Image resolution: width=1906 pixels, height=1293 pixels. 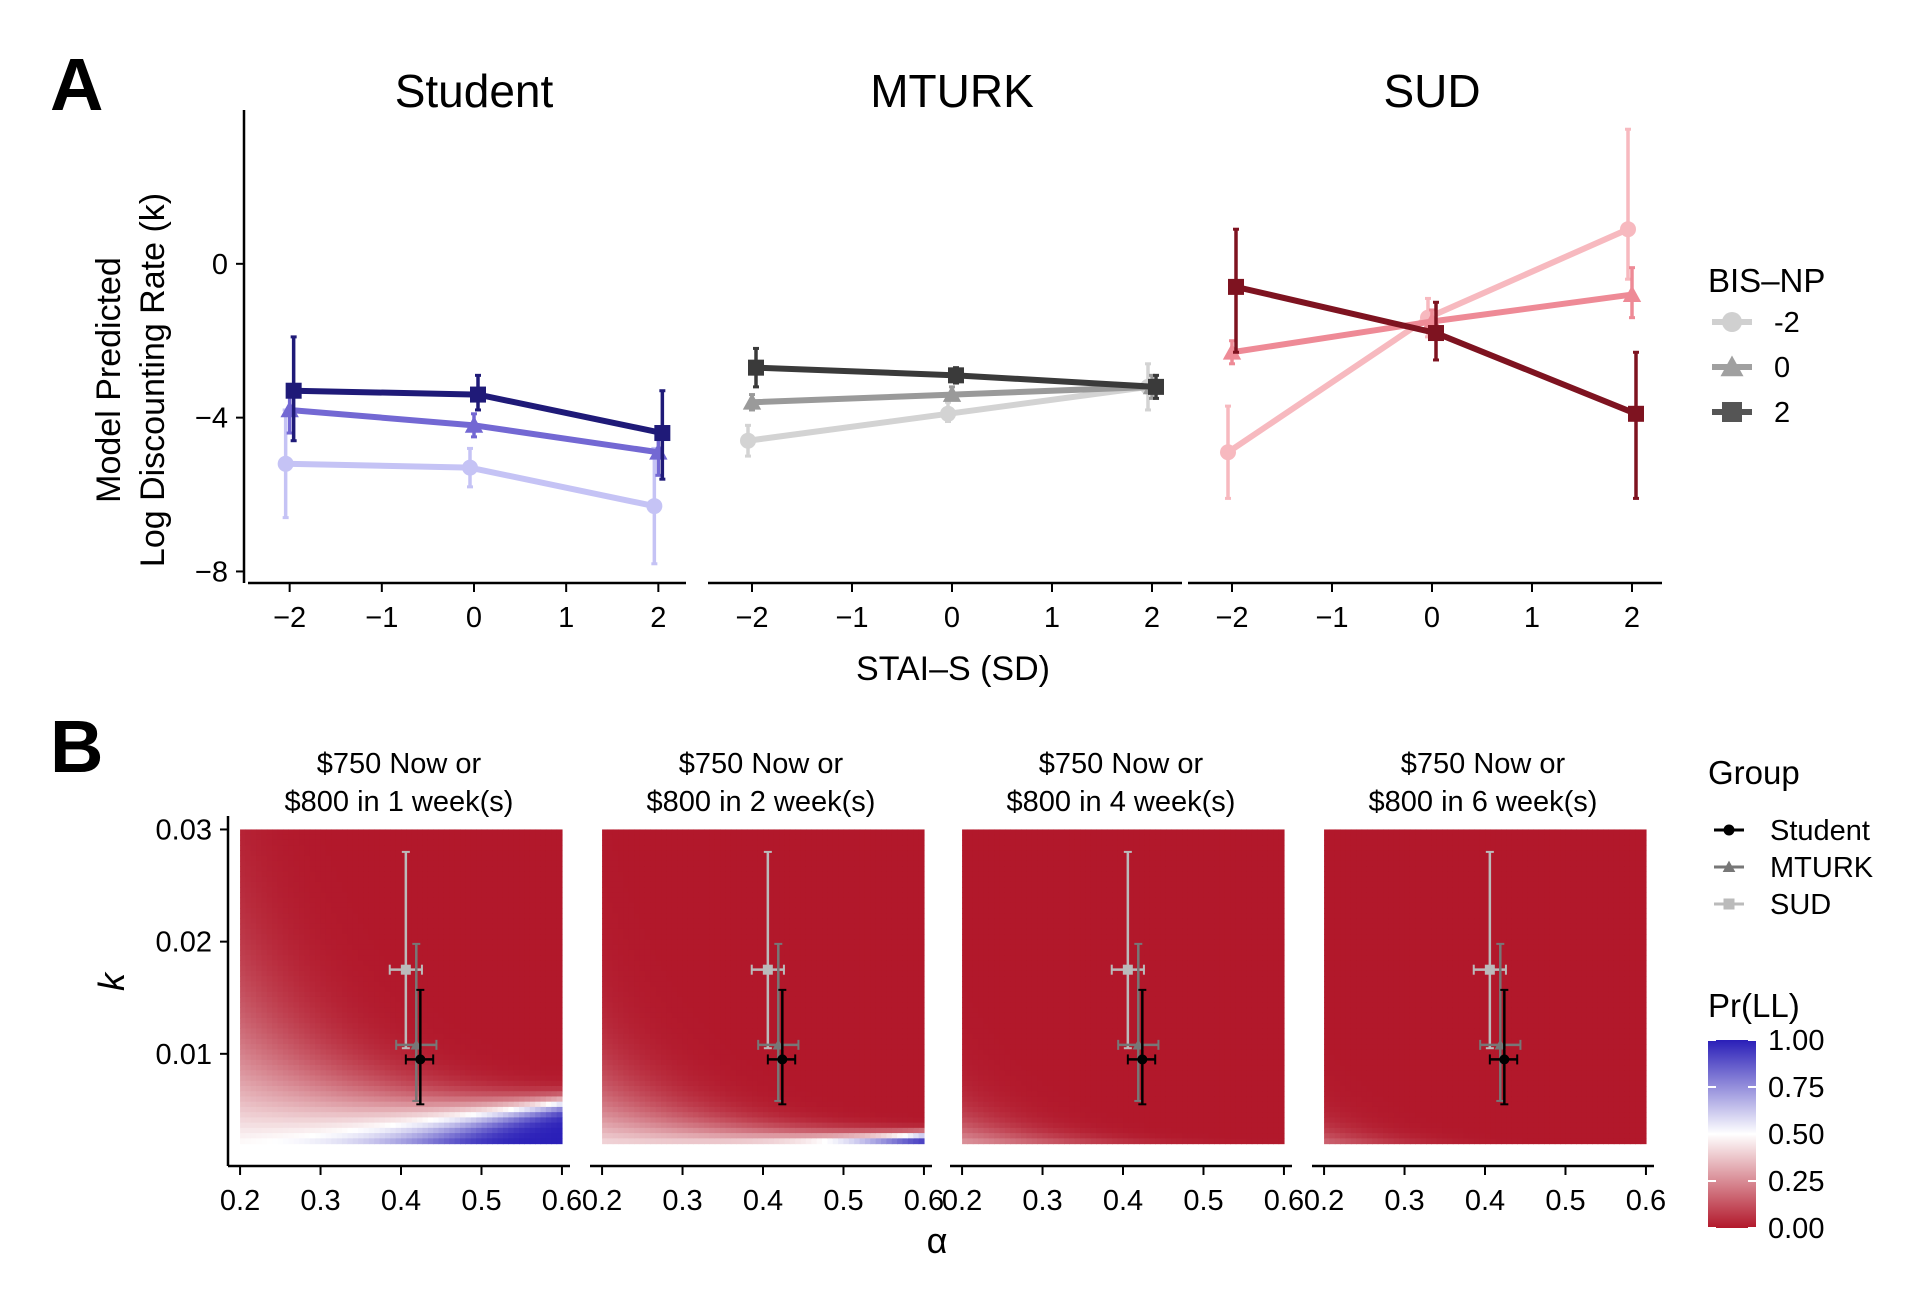 I want to click on data-point, so click(x=470, y=467).